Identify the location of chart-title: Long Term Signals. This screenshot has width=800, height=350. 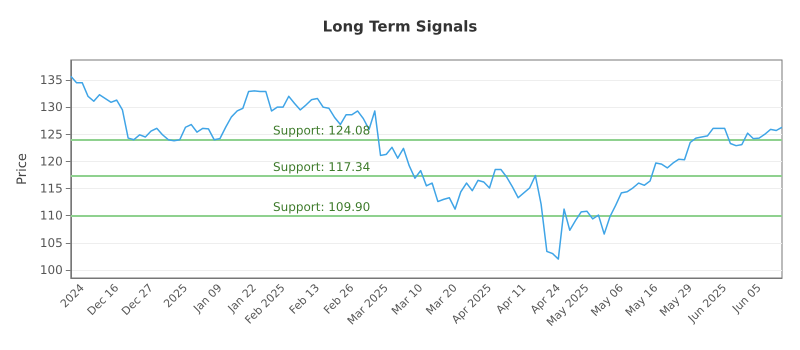
(400, 27).